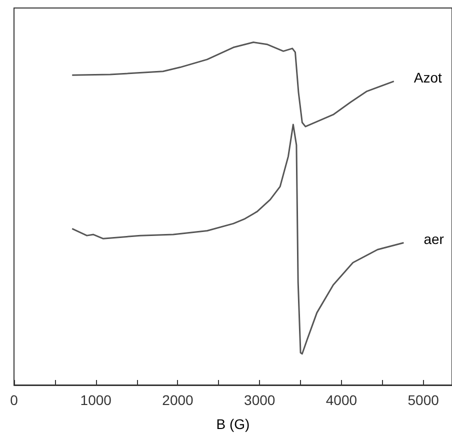  I want to click on x-tick-label: 1000, so click(96, 400).